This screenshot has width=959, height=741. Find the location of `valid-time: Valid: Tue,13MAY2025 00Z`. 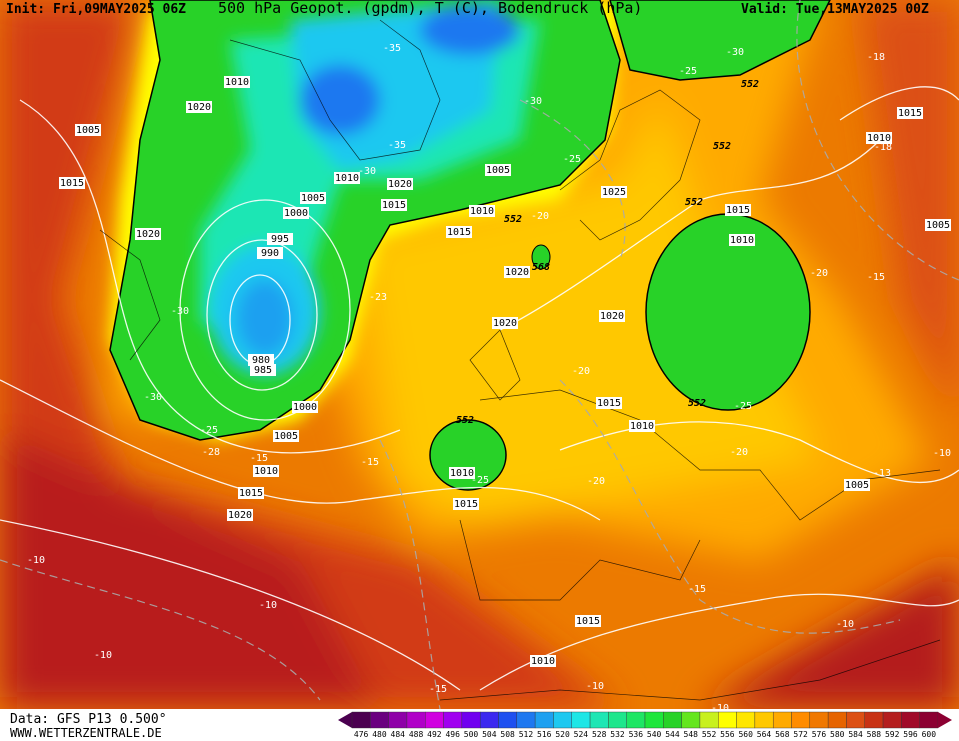

valid-time: Valid: Tue,13MAY2025 00Z is located at coordinates (835, 9).